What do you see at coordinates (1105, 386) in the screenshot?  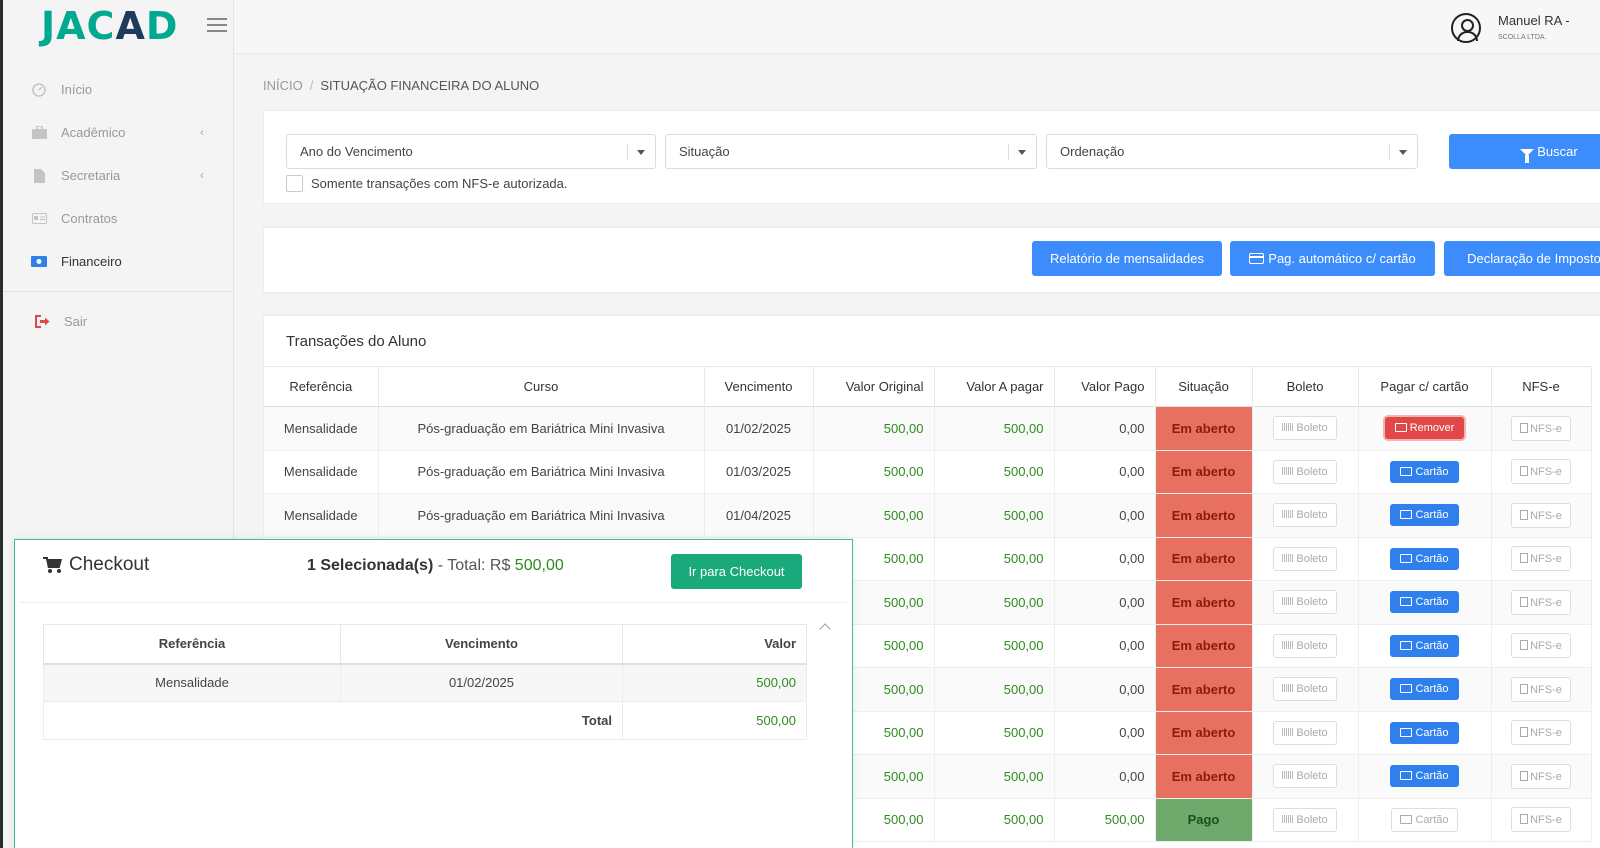 I see `col-valor-pago: Valor Pago` at bounding box center [1105, 386].